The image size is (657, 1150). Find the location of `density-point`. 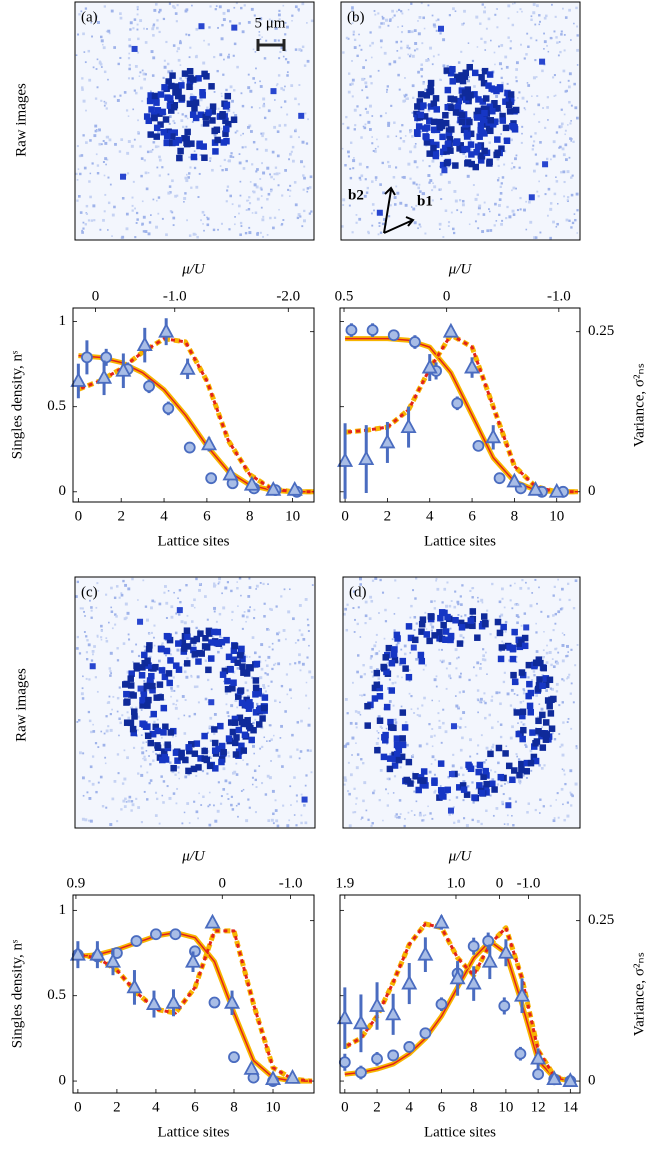

density-point is located at coordinates (538, 1074).